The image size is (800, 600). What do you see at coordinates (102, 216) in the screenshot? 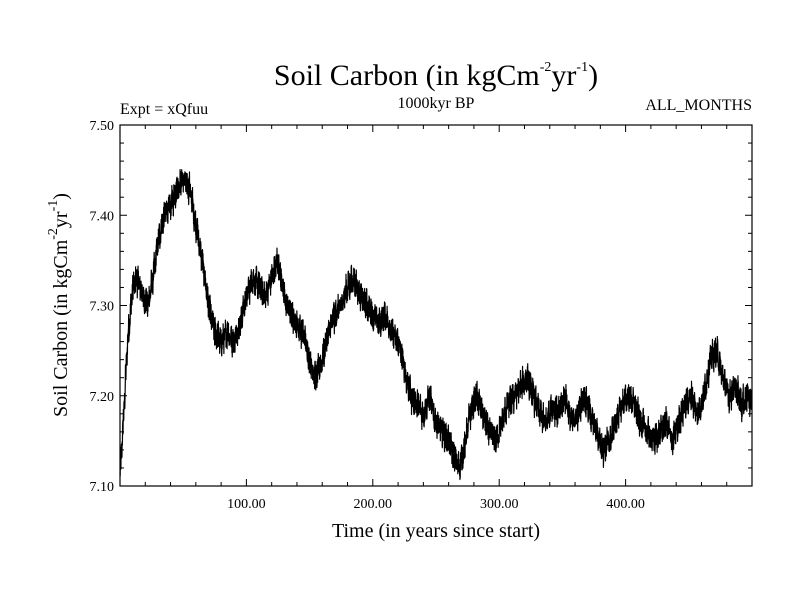
I see `y-tick-label: 7.40` at bounding box center [102, 216].